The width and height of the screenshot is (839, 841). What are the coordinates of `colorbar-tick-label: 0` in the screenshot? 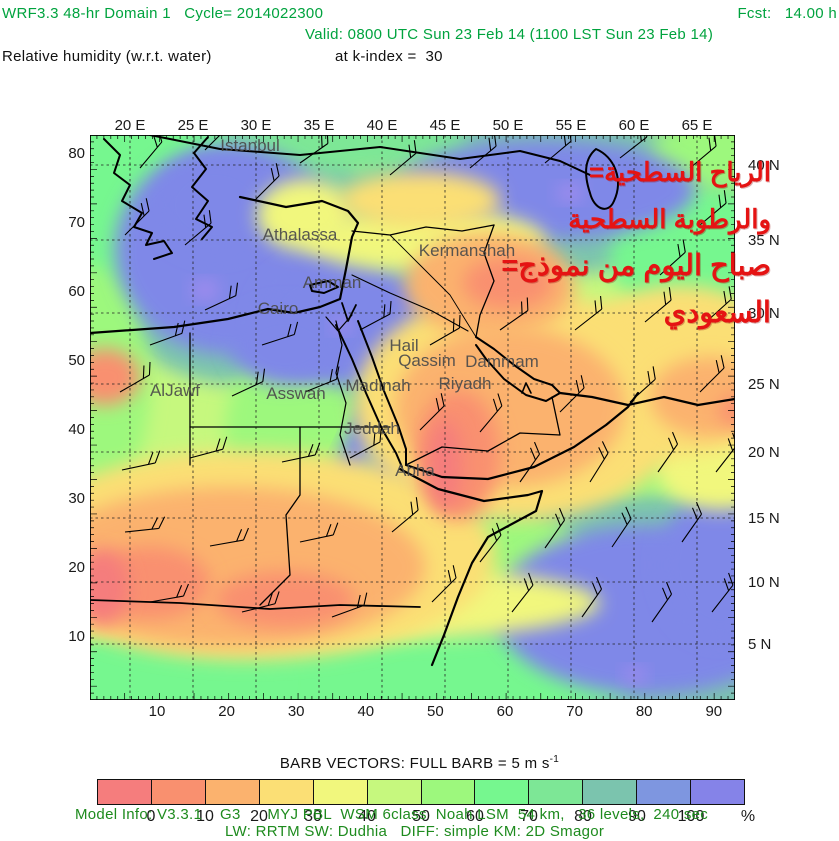 It's located at (151, 816).